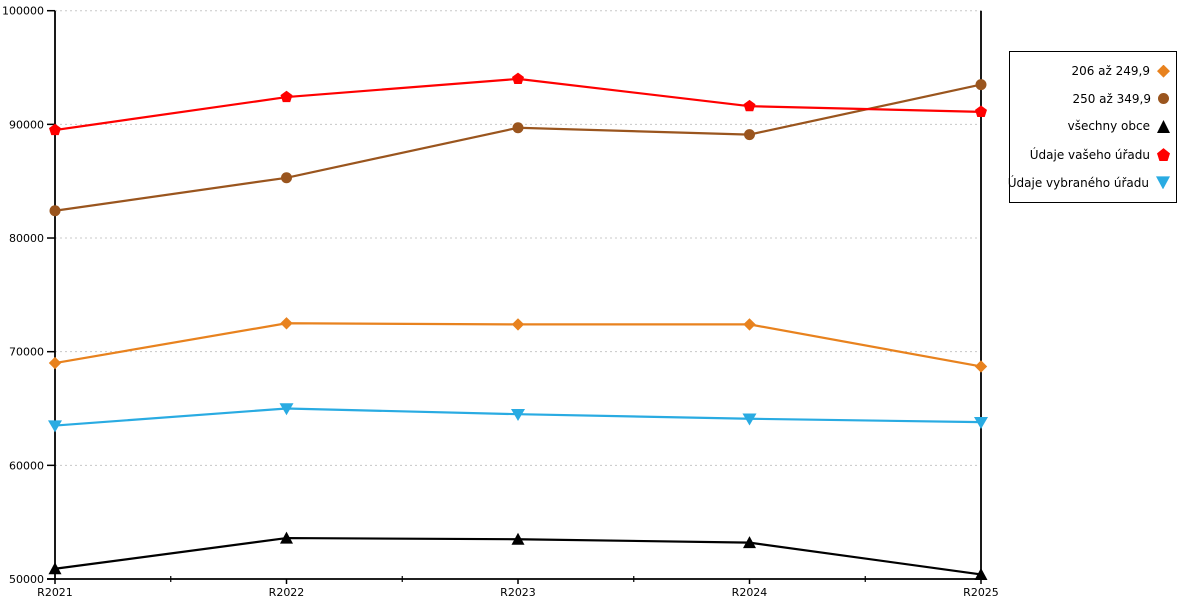 This screenshot has width=1200, height=600. I want to click on pentagon-marker-icon, so click(1163, 155).